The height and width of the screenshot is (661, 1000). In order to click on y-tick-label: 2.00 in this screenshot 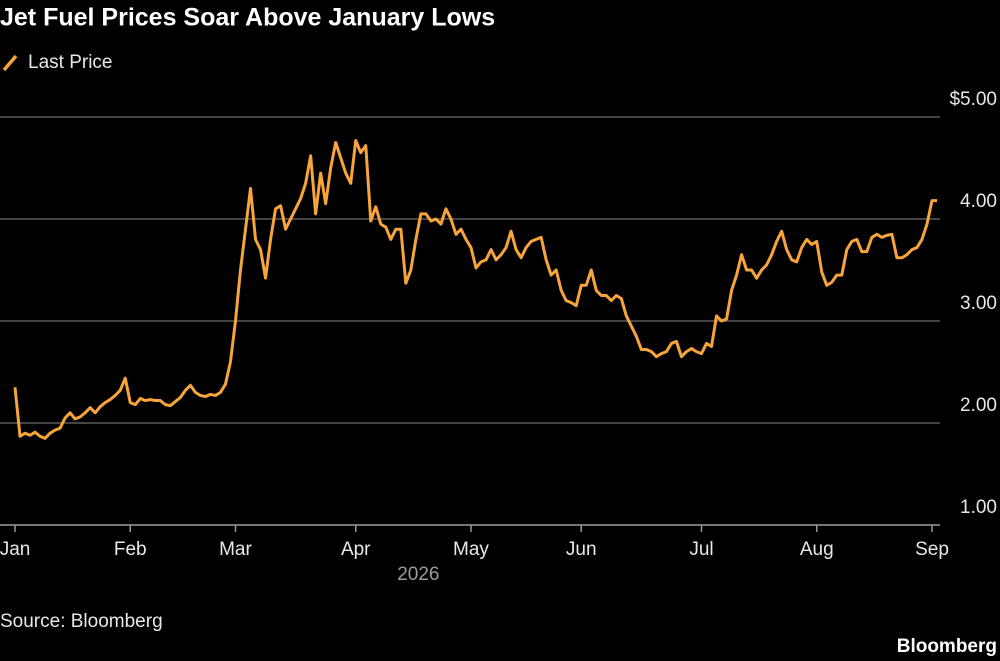, I will do `click(978, 405)`.